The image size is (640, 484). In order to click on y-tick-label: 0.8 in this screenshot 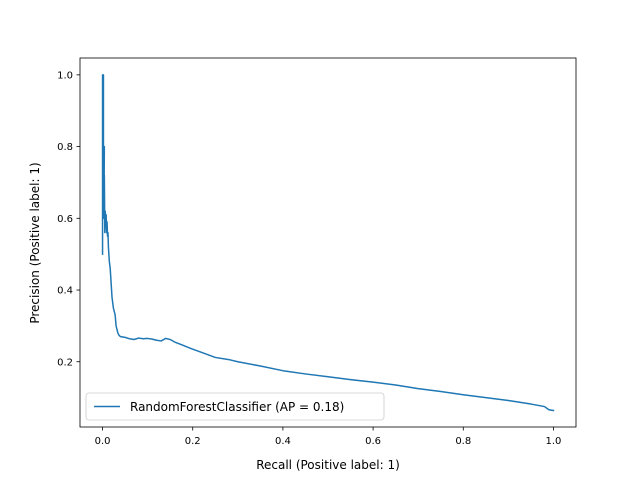, I will do `click(65, 147)`.